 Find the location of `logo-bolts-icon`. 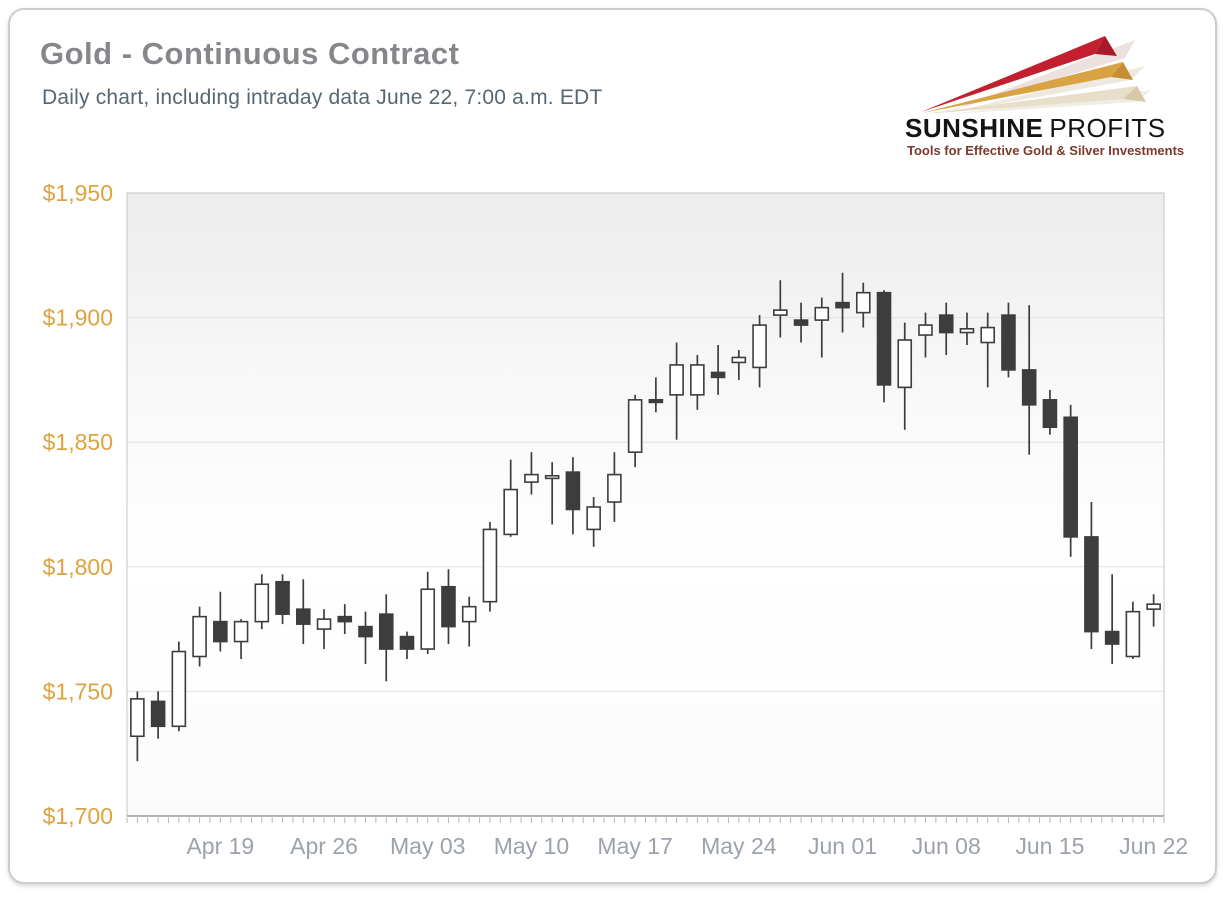

logo-bolts-icon is located at coordinates (1036, 75).